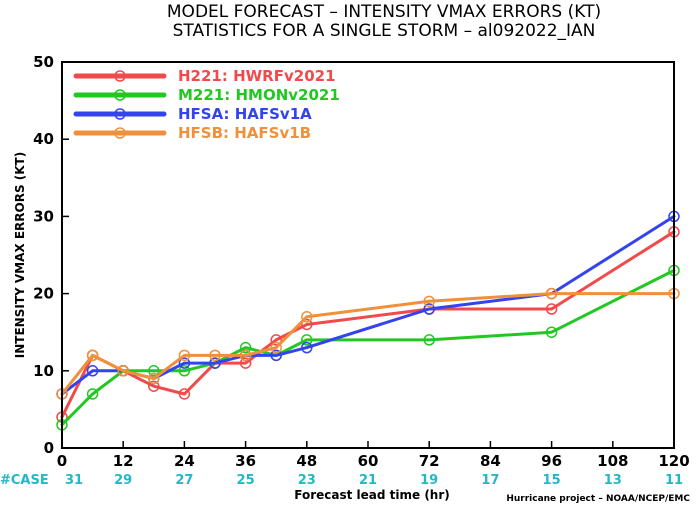 This screenshot has width=700, height=506. Describe the element at coordinates (20, 255) in the screenshot. I see `y-axis-label: INTENSITY VMAX ERRORS (KT)` at that location.